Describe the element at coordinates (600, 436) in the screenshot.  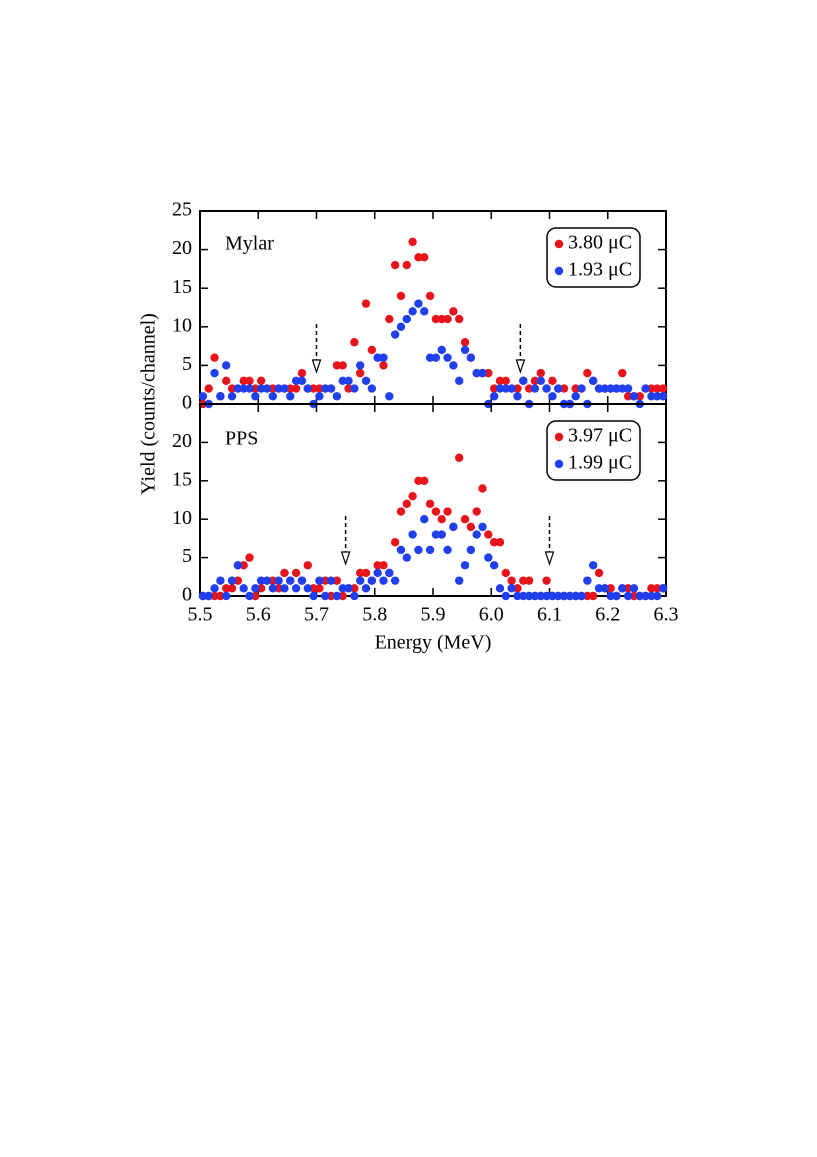
I see `legend-label: 3.97 μC` at that location.